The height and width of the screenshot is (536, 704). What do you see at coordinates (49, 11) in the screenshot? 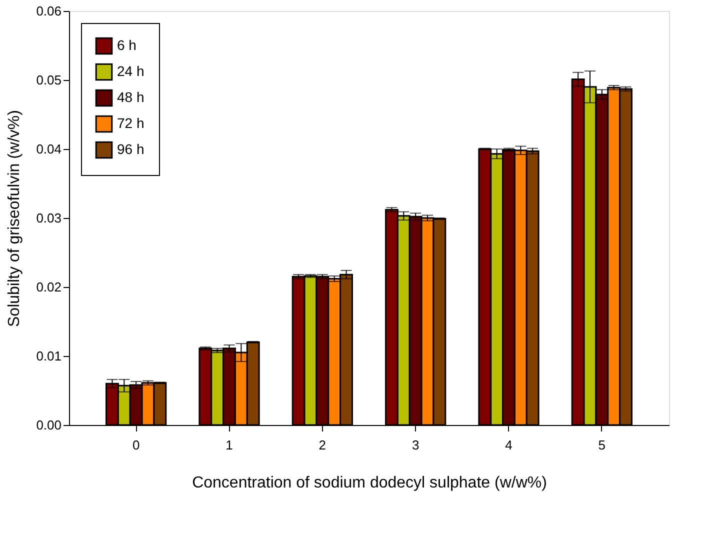
I see `y-tick-label: 0.06` at bounding box center [49, 11].